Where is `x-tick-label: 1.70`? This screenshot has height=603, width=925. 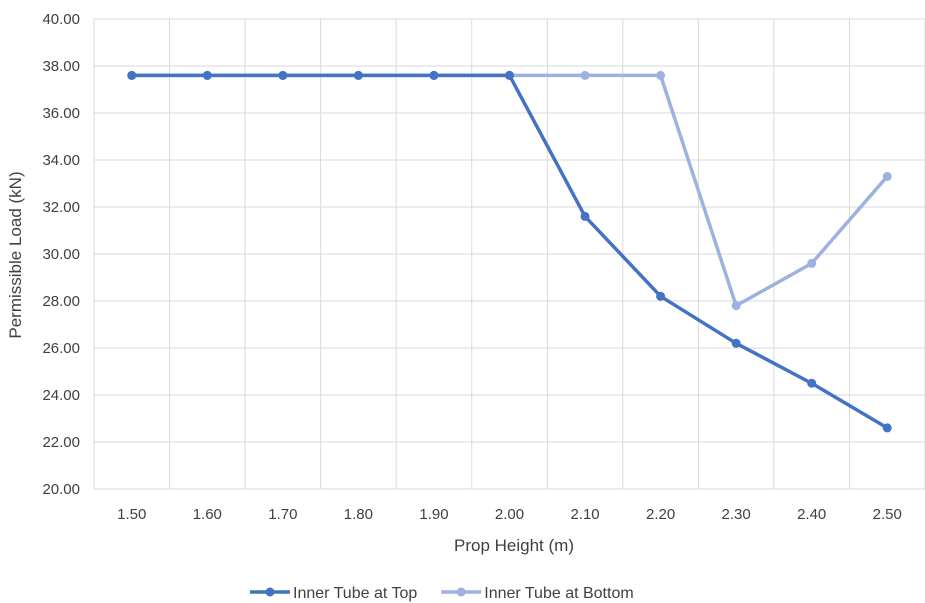 x-tick-label: 1.70 is located at coordinates (282, 514).